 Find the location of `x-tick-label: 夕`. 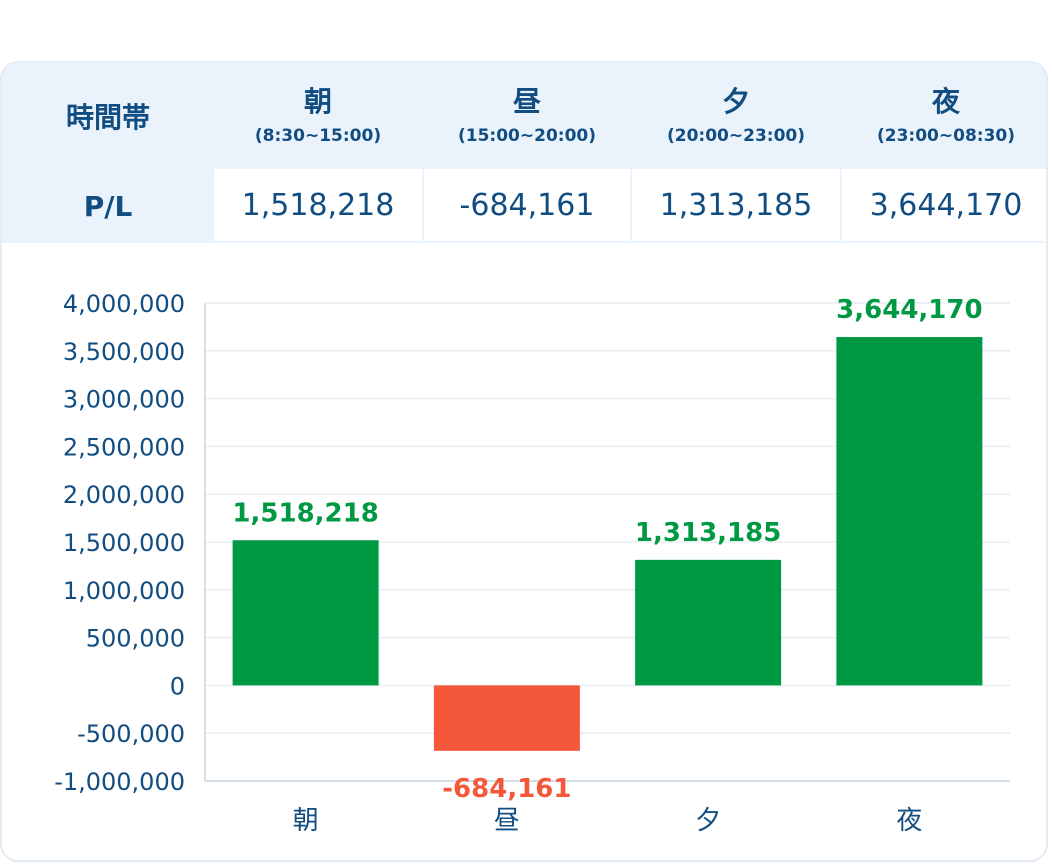

x-tick-label: 夕 is located at coordinates (708, 821).